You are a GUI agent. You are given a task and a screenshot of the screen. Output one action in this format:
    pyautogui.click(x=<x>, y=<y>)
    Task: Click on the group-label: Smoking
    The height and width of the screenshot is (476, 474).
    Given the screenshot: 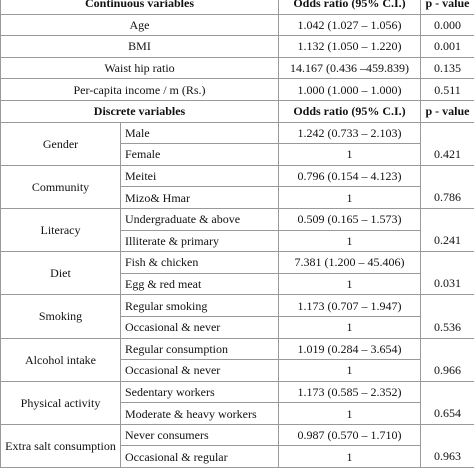 What is the action you would take?
    pyautogui.click(x=60, y=316)
    